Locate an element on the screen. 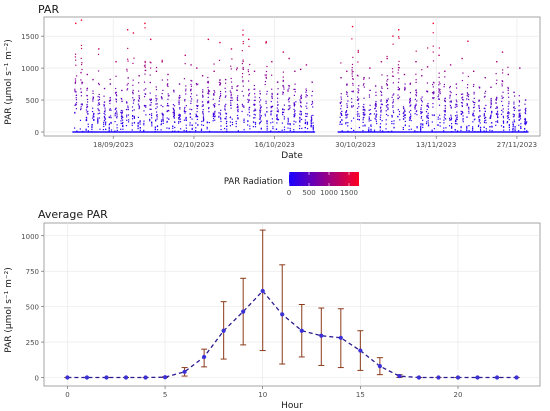  average-point is located at coordinates (340, 337).